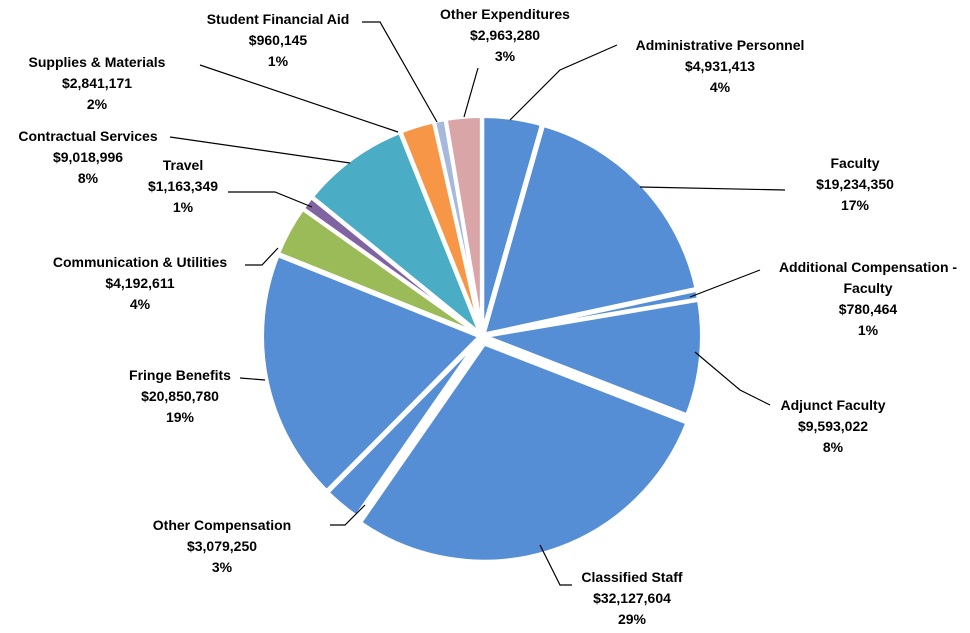 This screenshot has width=970, height=633. I want to click on slice-label: Faculty $19,234,350 17%, so click(855, 184).